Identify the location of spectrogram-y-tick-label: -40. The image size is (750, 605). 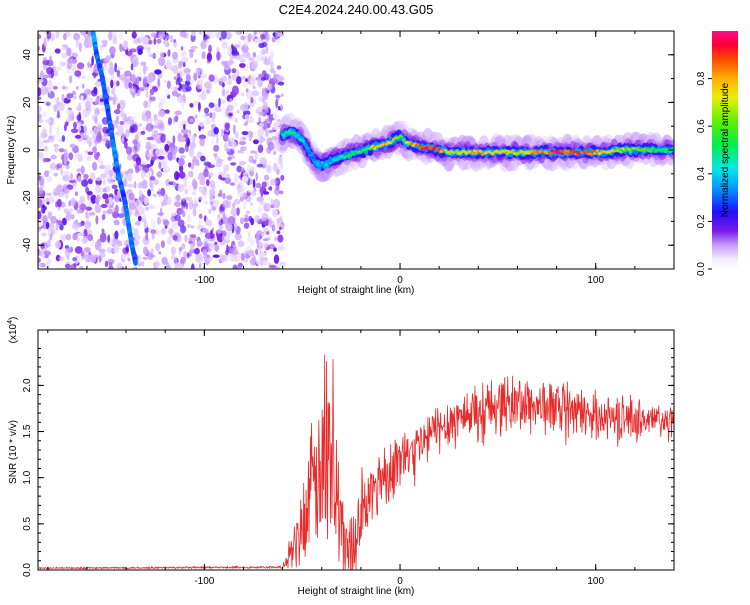
(27, 245).